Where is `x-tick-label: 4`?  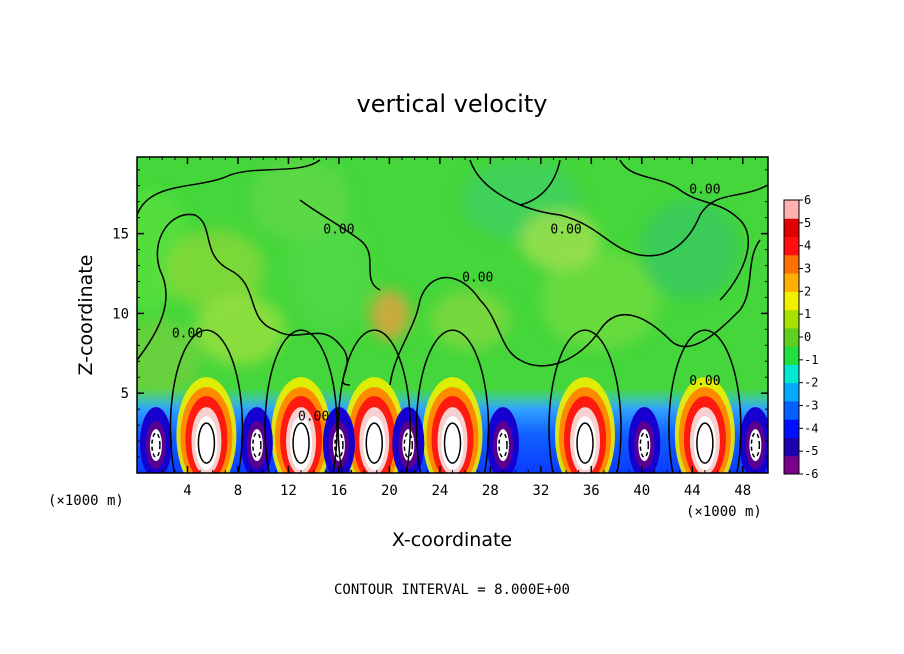
x-tick-label: 4 is located at coordinates (187, 491).